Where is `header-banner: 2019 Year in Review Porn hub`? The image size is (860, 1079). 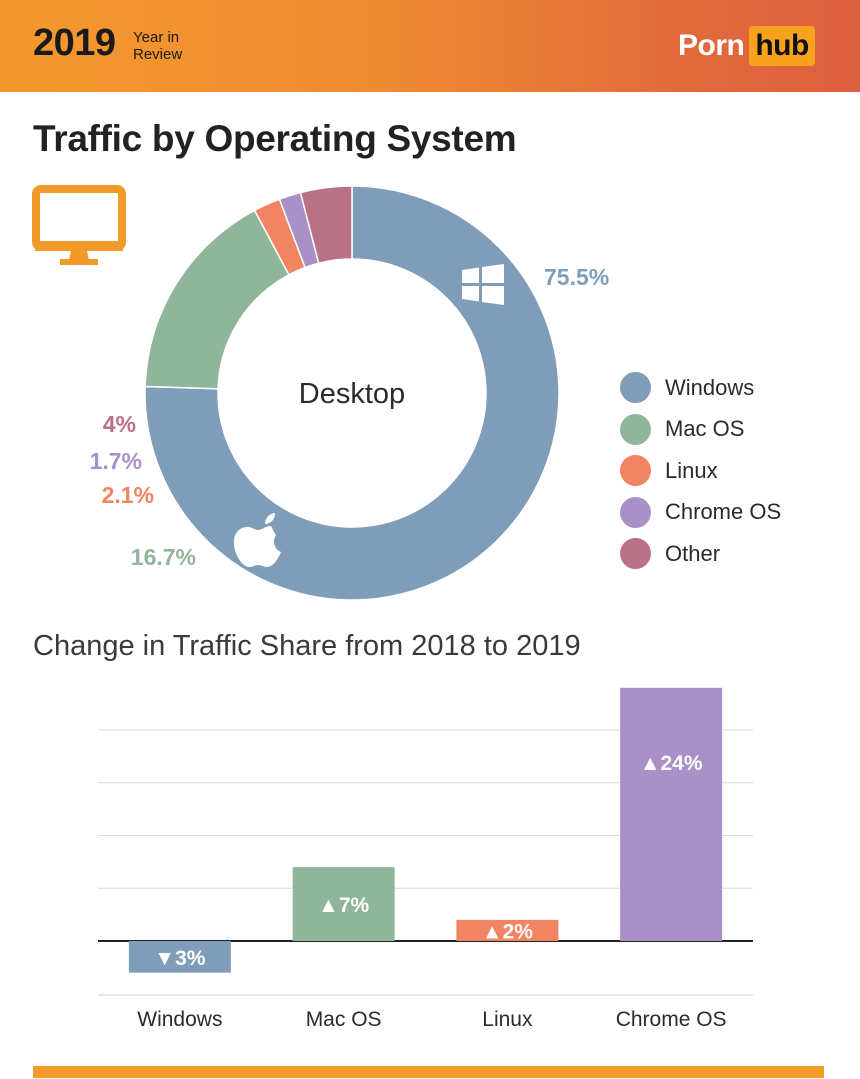 header-banner: 2019 Year in Review Porn hub is located at coordinates (430, 46).